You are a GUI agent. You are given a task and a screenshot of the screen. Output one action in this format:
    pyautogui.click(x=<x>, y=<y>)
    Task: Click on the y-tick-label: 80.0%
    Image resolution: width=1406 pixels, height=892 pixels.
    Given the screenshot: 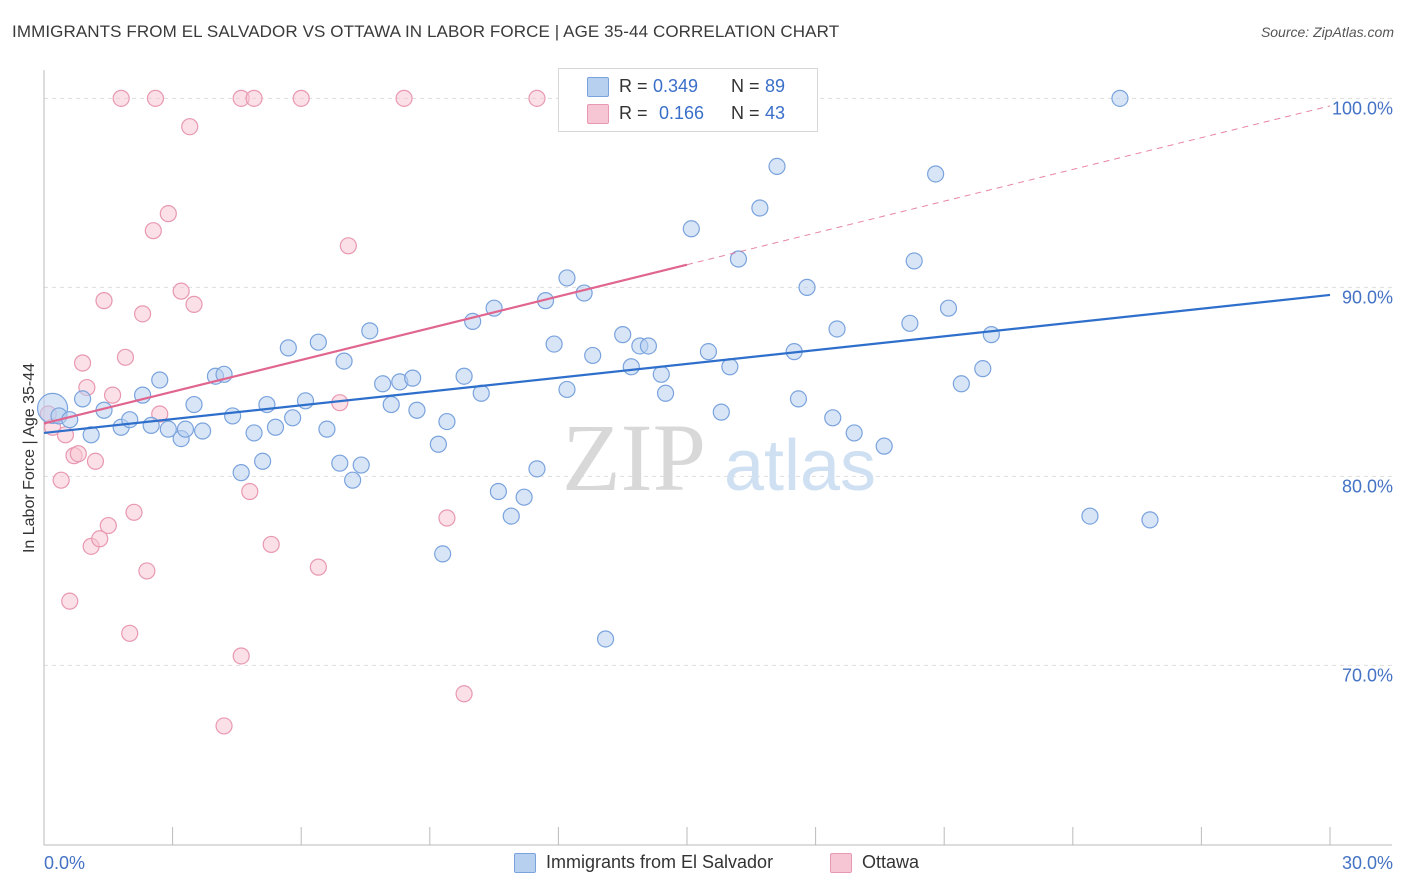 What is the action you would take?
    pyautogui.click(x=1367, y=486)
    